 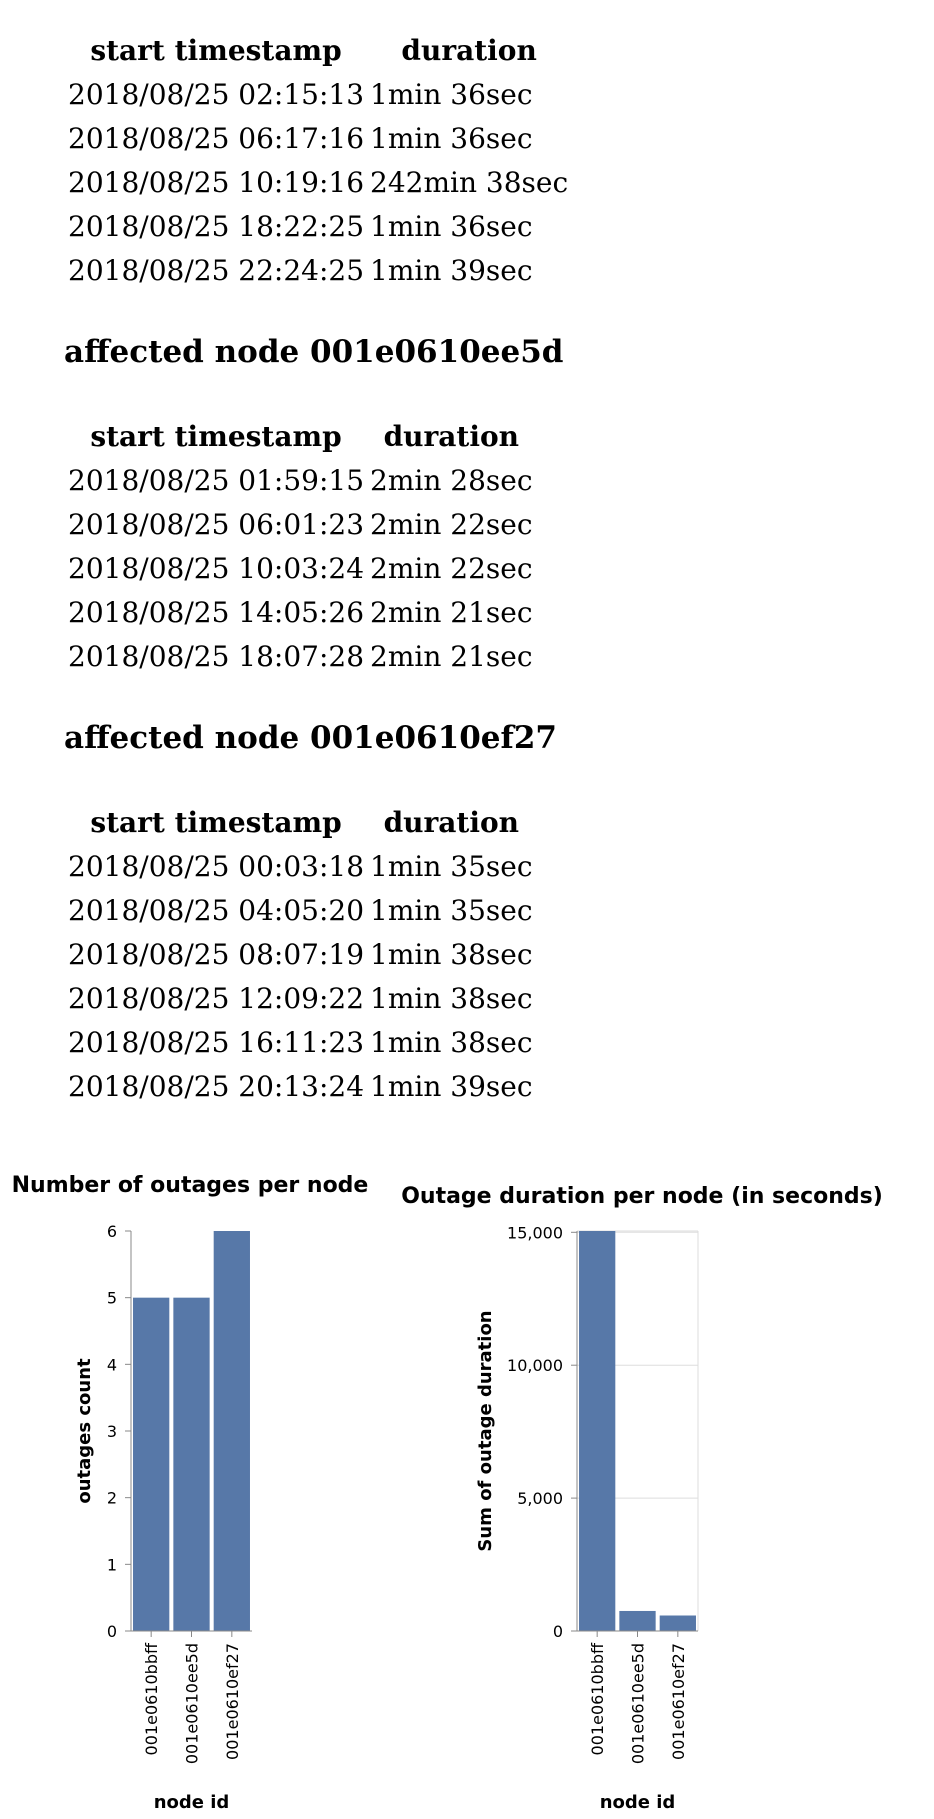 I want to click on table-row: 2018/08/25 10:03:24 2min 22sec, so click(x=300, y=568).